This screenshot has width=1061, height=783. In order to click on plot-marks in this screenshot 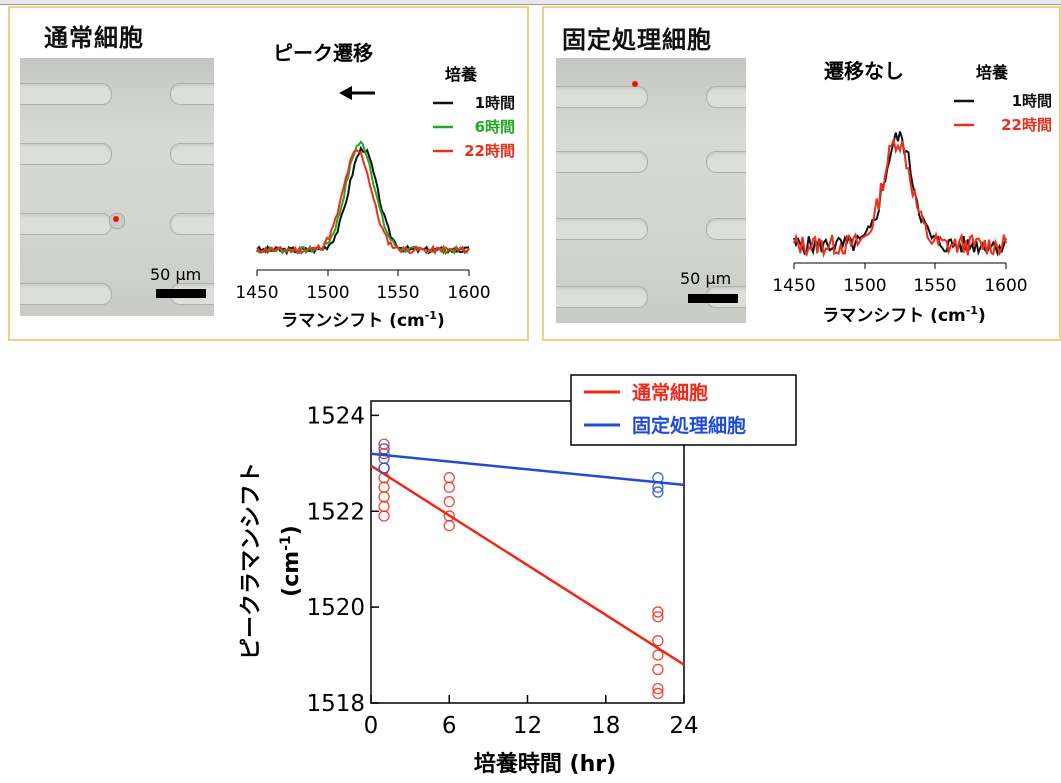, I will do `click(527, 569)`.